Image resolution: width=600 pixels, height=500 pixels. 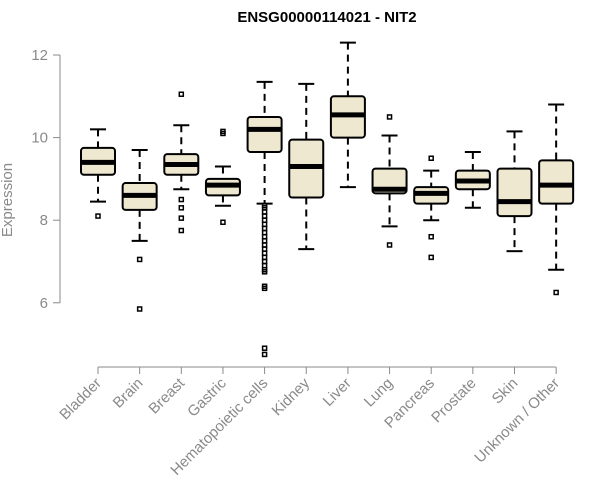 What do you see at coordinates (454, 401) in the screenshot?
I see `x-tick-label: Prostate` at bounding box center [454, 401].